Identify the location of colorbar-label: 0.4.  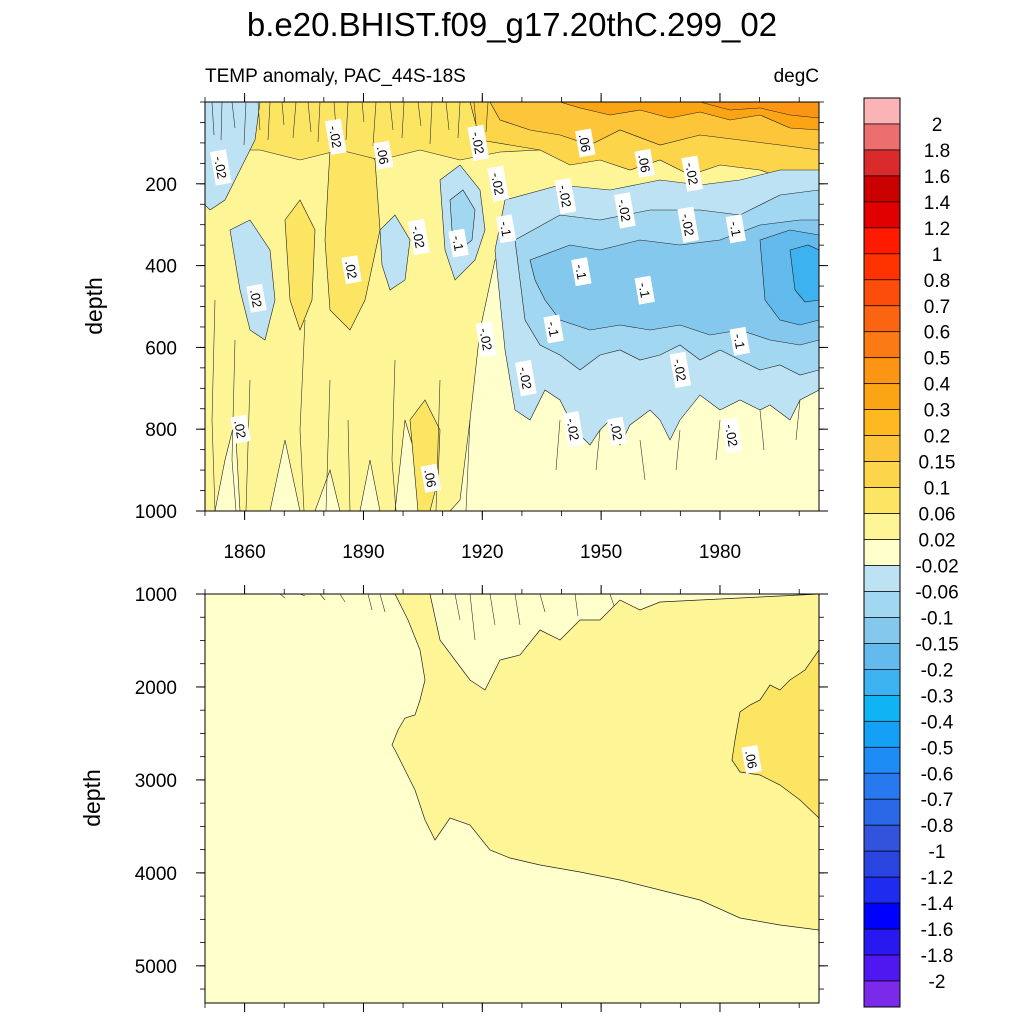
(937, 385).